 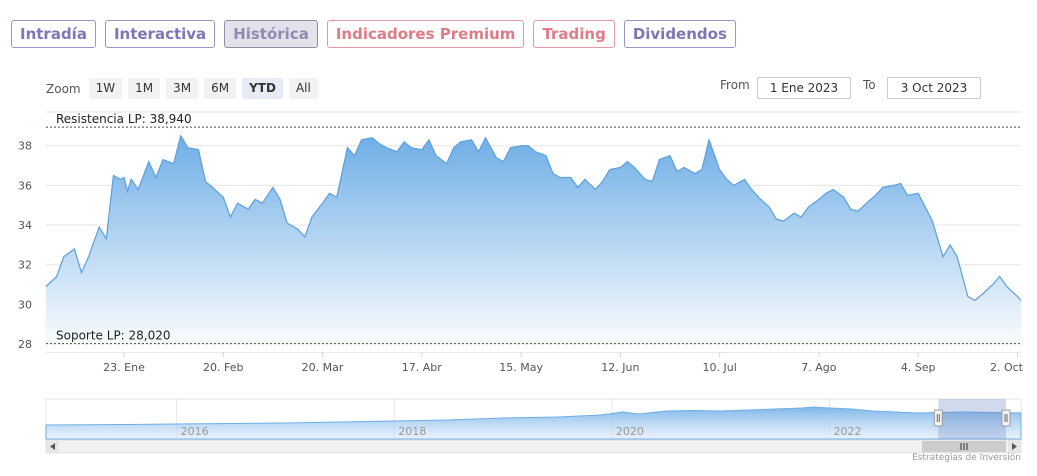 What do you see at coordinates (271, 34) in the screenshot?
I see `tab-hist-rica: Histórica` at bounding box center [271, 34].